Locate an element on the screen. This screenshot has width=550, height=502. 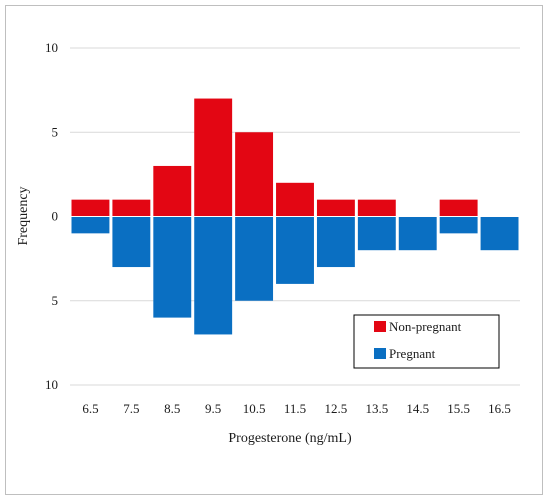
non-pregnant-bar-11.5 is located at coordinates (295, 199).